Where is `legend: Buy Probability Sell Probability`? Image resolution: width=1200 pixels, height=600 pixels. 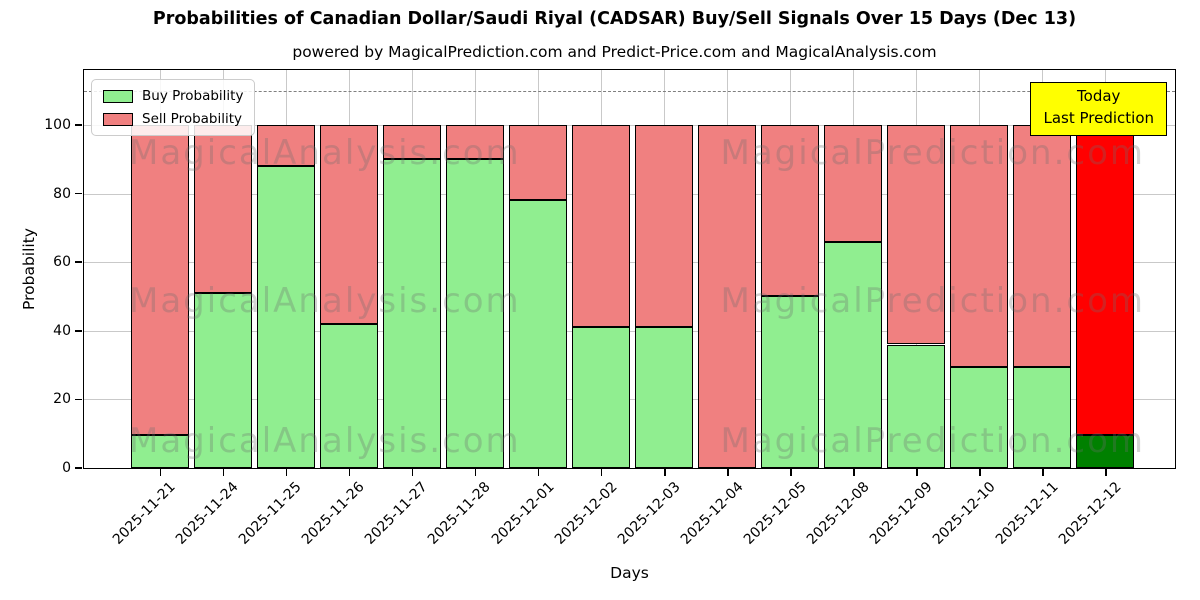
legend: Buy Probability Sell Probability is located at coordinates (173, 107).